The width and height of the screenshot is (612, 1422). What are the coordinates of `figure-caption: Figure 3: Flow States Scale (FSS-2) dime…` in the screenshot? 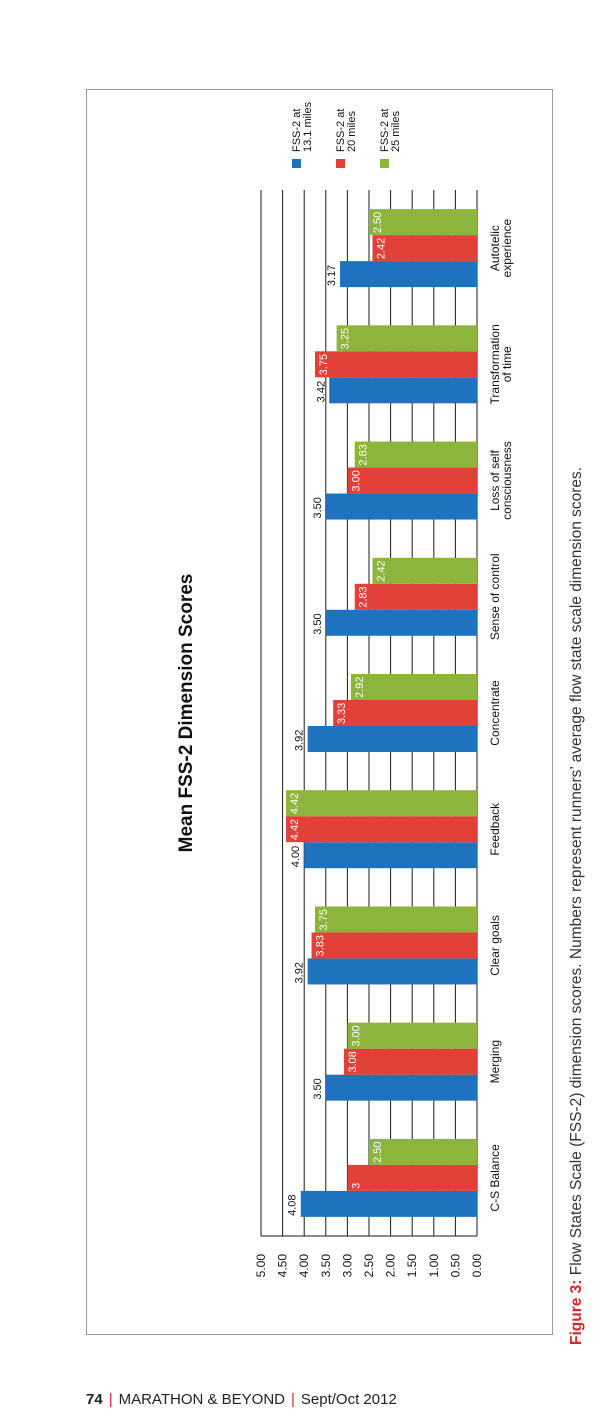 It's located at (577, 795).